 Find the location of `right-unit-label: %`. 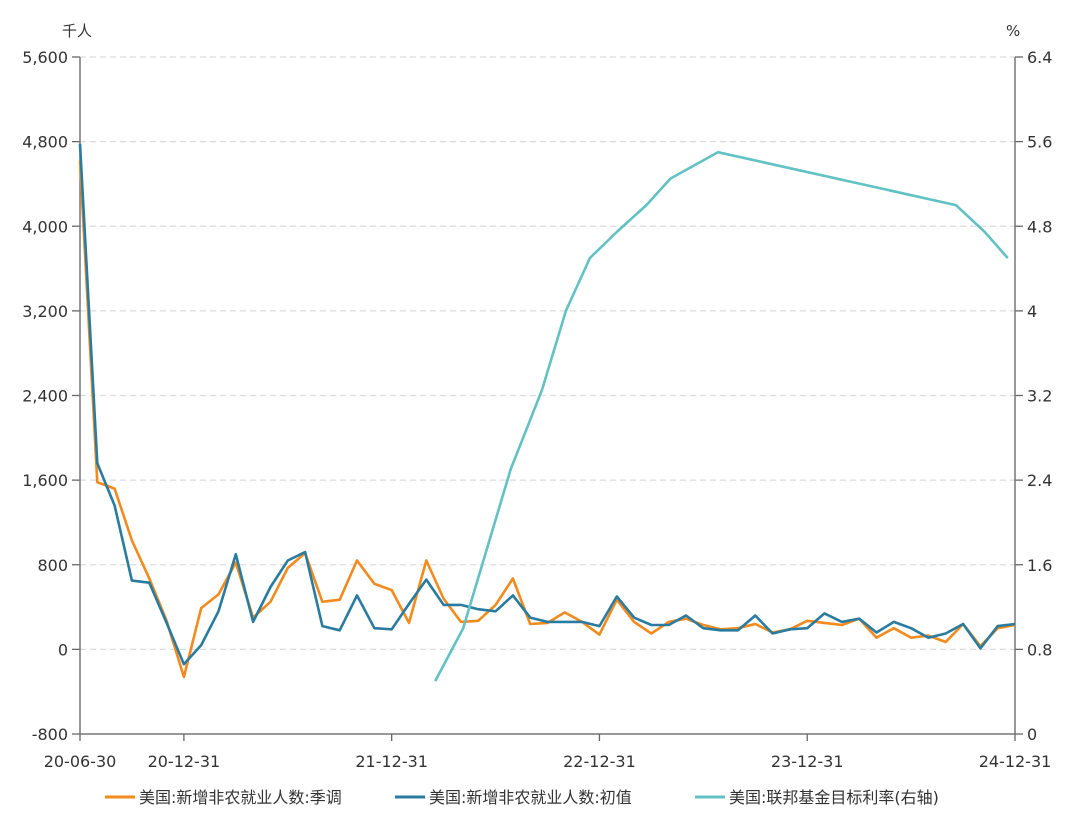

right-unit-label: % is located at coordinates (1013, 31).